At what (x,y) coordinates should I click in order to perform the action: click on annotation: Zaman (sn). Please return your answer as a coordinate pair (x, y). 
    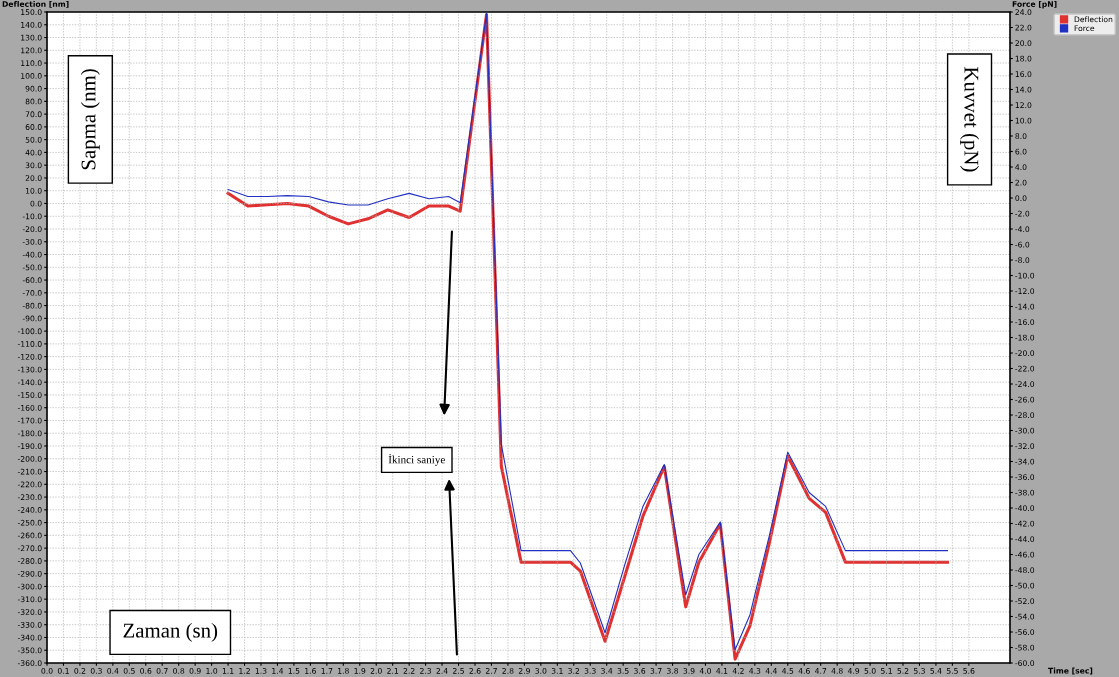
    Looking at the image, I should click on (170, 632).